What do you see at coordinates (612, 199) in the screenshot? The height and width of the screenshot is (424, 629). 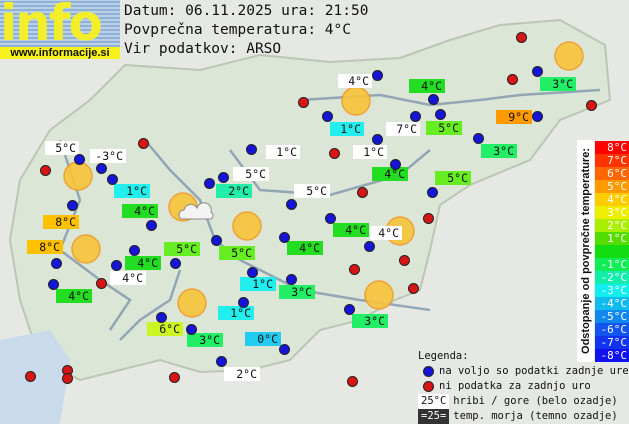 I see `scale-step: 4°C` at bounding box center [612, 199].